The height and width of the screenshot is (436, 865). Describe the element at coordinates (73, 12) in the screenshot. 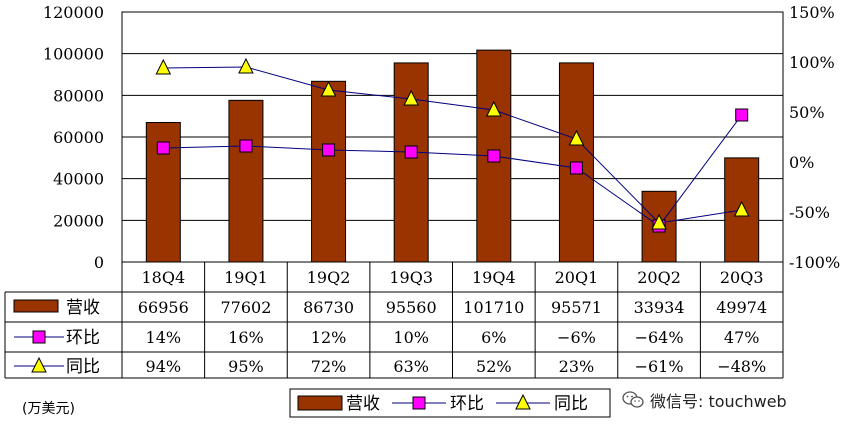

I see `y-left-tick-label: 120000` at that location.